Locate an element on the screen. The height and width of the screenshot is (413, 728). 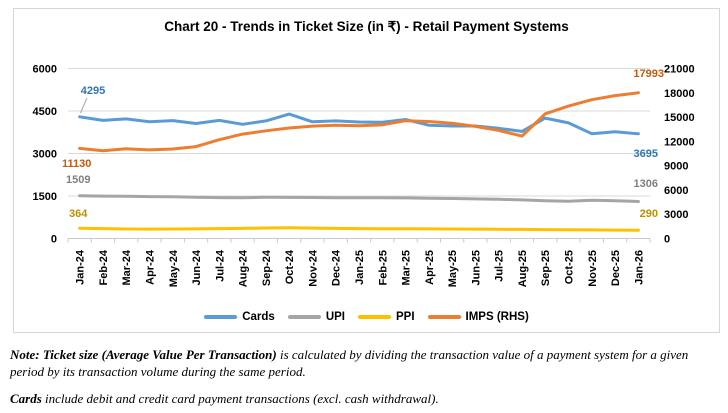
series-line-imps-rhs is located at coordinates (359, 122).